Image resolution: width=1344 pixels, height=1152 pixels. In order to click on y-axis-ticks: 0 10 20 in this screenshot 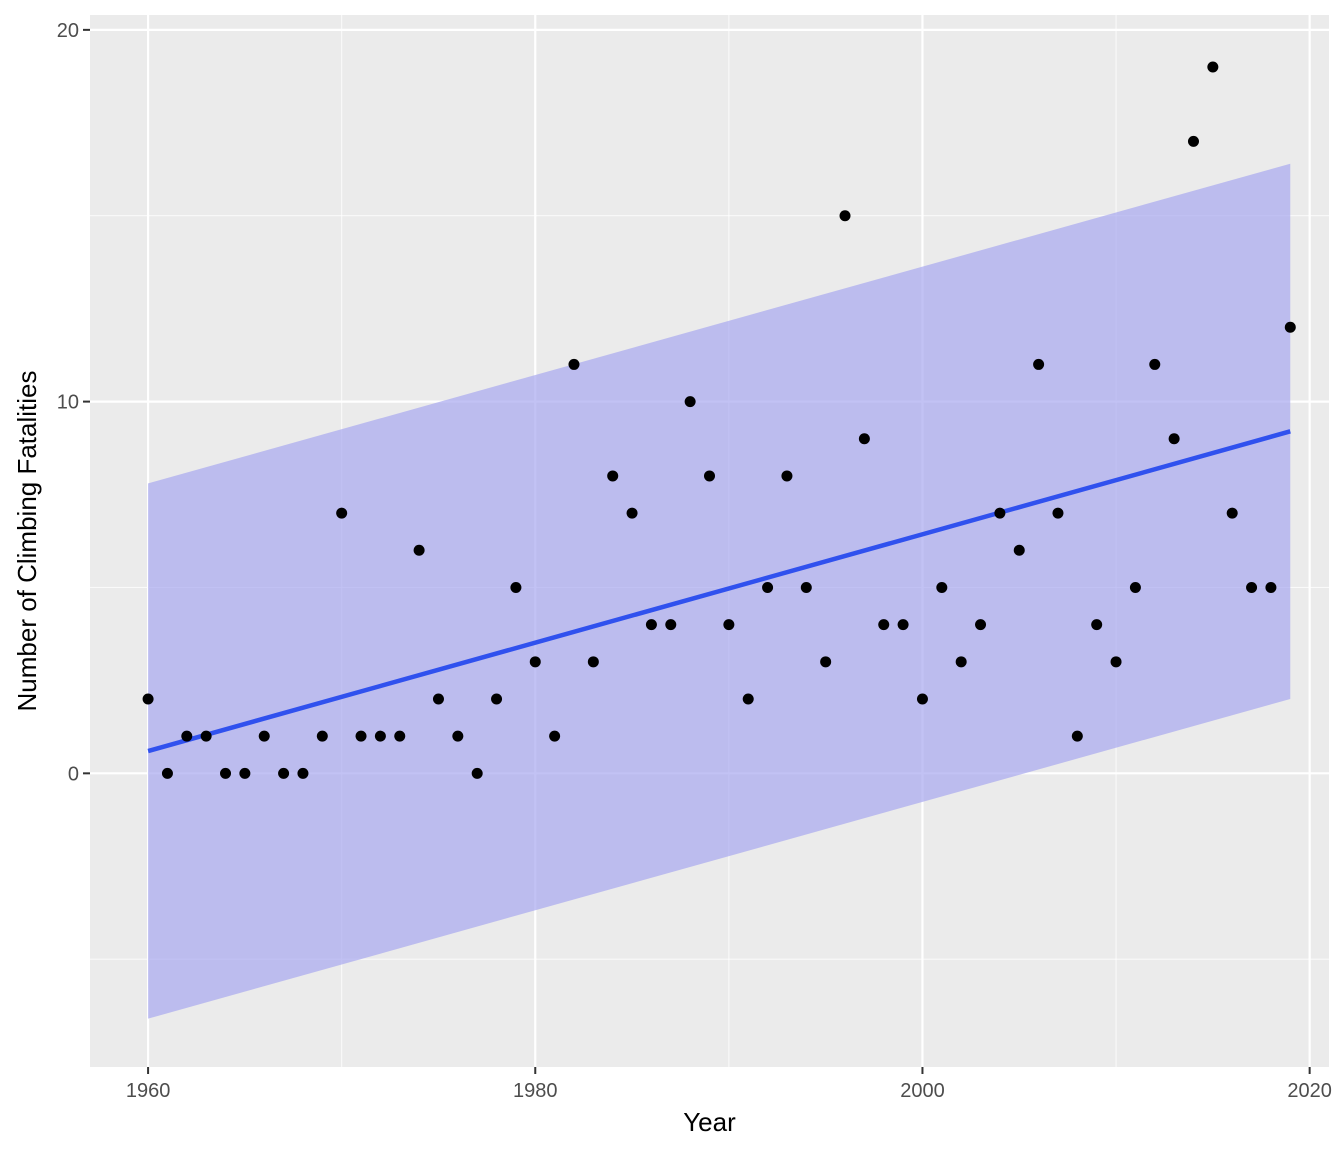, I will do `click(73, 402)`.